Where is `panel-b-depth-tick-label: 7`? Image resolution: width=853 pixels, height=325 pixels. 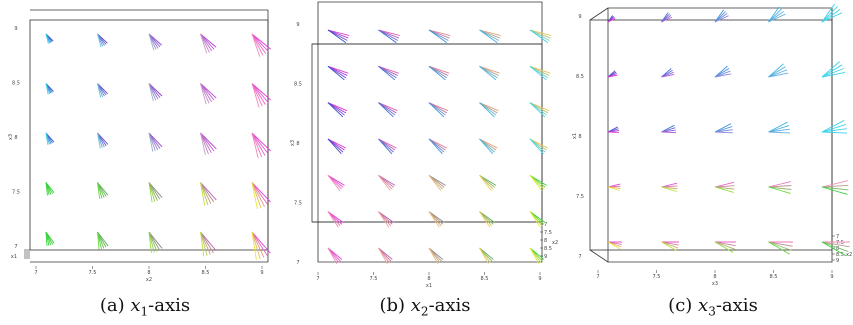 panel-b-depth-tick-label: 7 is located at coordinates (545, 225).